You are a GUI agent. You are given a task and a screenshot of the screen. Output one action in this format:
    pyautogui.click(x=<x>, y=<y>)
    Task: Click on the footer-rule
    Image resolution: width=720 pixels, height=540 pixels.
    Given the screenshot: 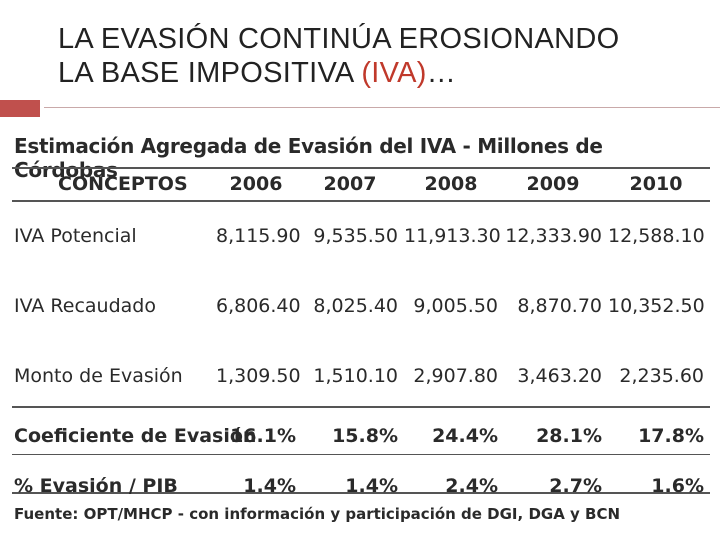 What is the action you would take?
    pyautogui.click(x=361, y=493)
    